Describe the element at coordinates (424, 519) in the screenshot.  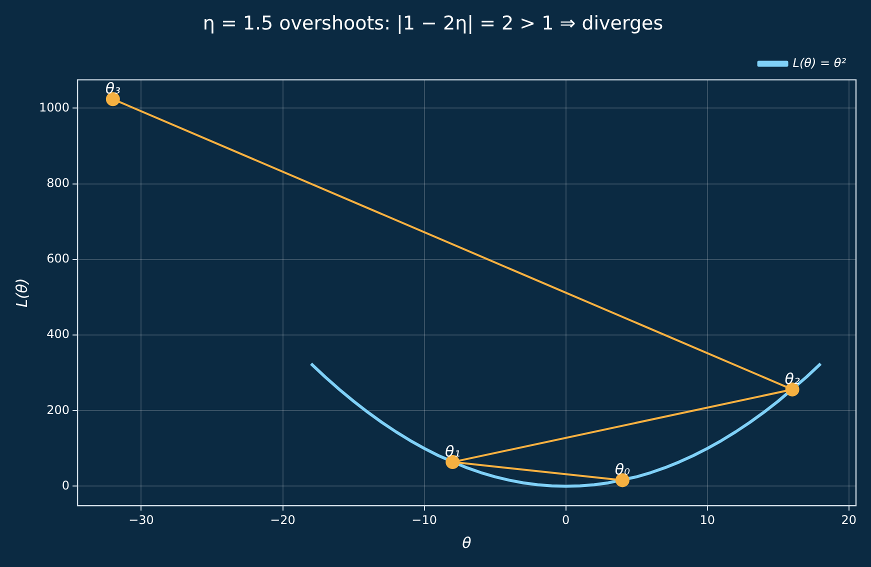
I see `x-tick-label: −10` at that location.